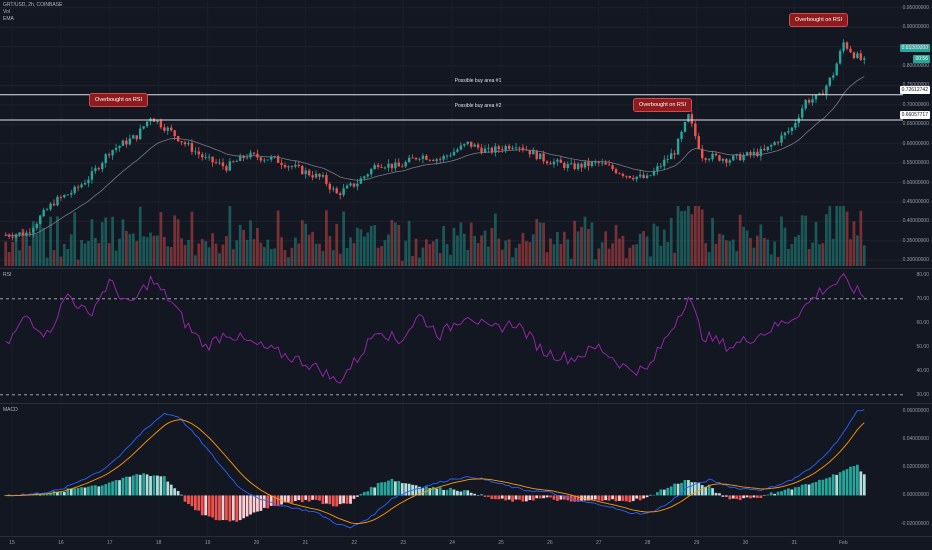  What do you see at coordinates (6, 12) in the screenshot?
I see `volume-indicator-label: Vol` at bounding box center [6, 12].